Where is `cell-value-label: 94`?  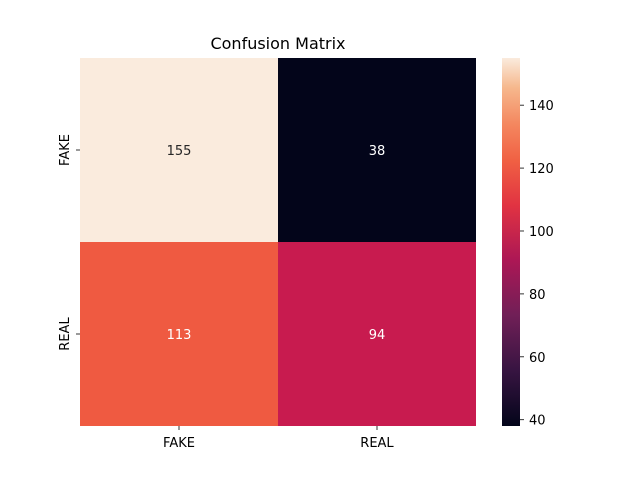 cell-value-label: 94 is located at coordinates (377, 335).